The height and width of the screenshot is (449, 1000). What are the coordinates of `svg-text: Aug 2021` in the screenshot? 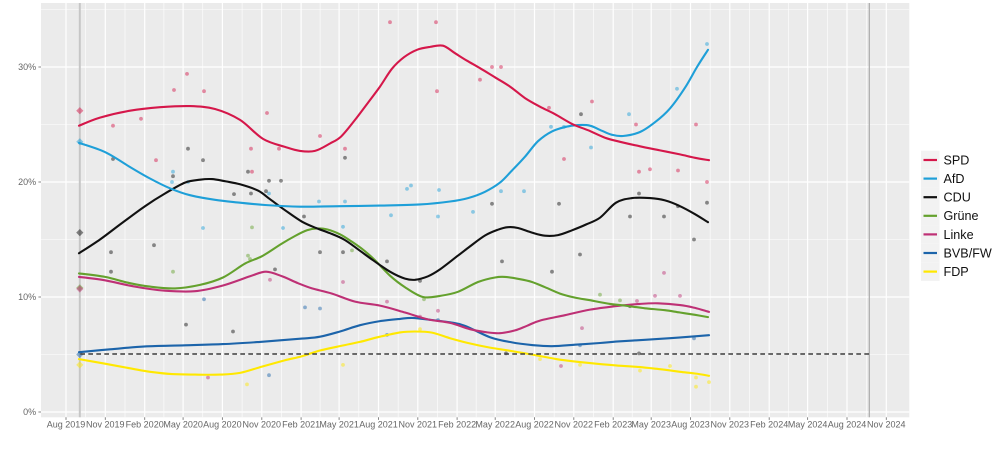 It's located at (378, 425).